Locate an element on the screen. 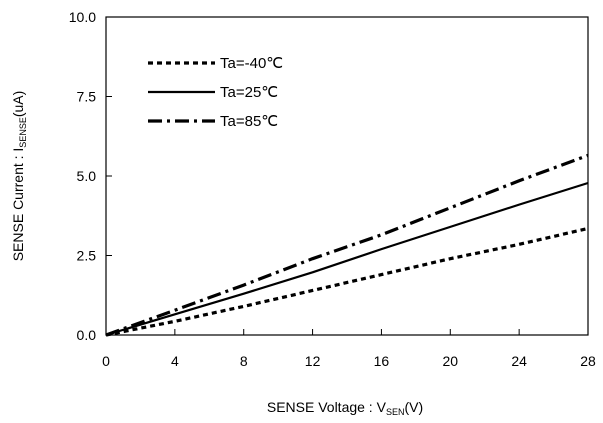 Image resolution: width=603 pixels, height=423 pixels. x-tick-label: 4 is located at coordinates (175, 361).